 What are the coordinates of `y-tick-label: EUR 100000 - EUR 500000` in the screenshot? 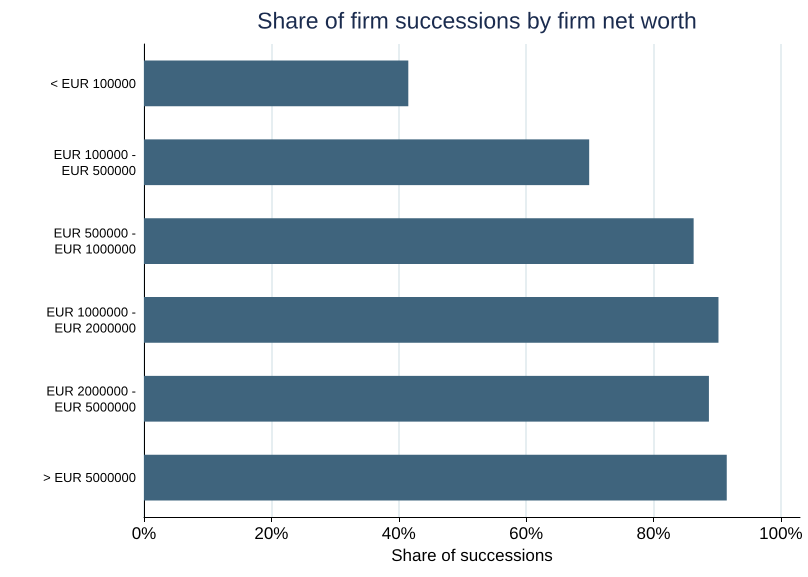 It's located at (95, 162).